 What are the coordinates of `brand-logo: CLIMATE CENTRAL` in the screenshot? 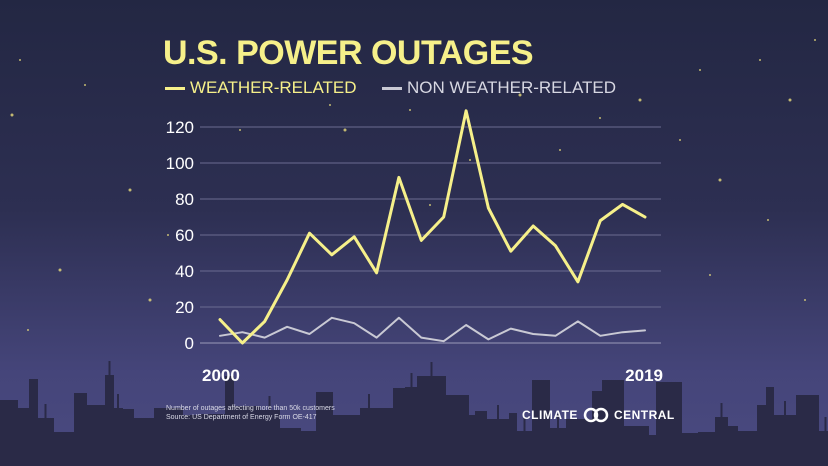 It's located at (598, 415).